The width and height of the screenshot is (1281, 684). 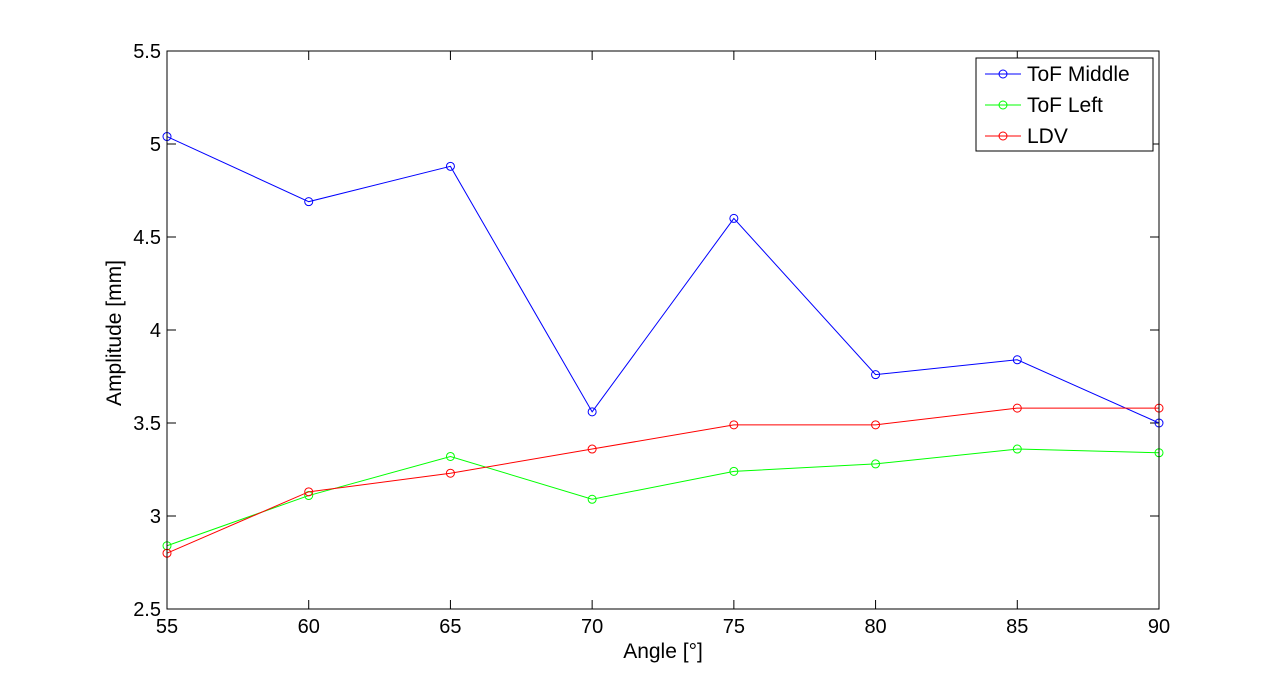 I want to click on y-tick-label: 5.5, so click(x=147, y=52).